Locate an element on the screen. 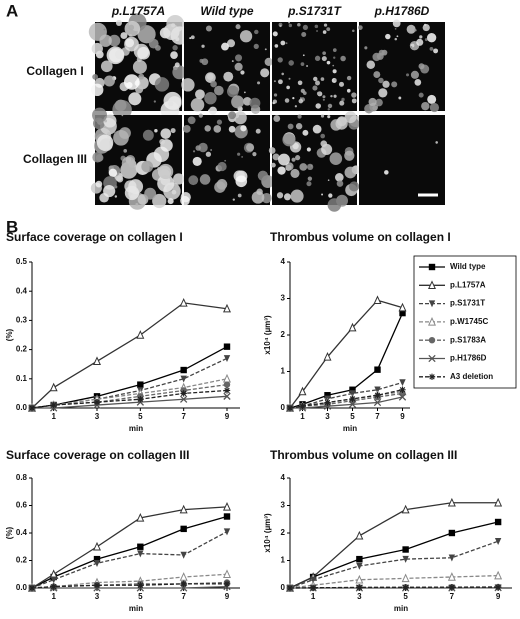  y-tick-label: 0.1 is located at coordinates (22, 378).